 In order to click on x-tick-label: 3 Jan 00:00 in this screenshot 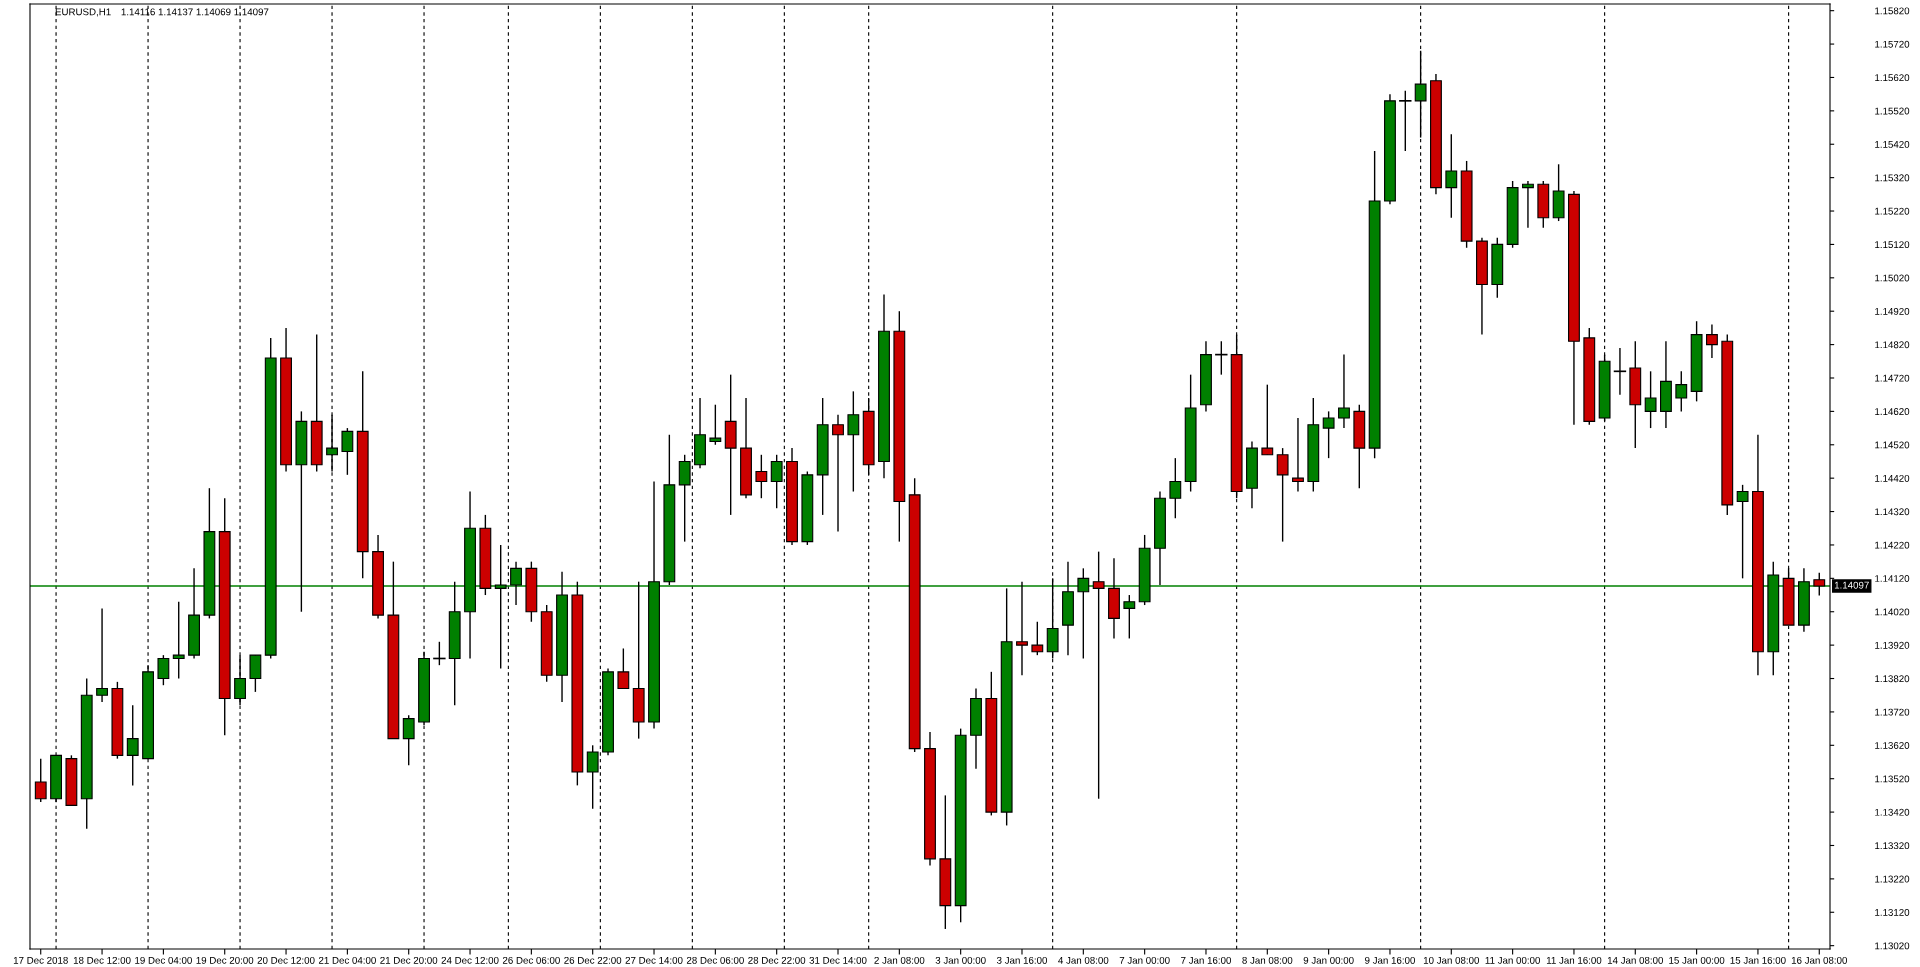, I will do `click(960, 960)`.